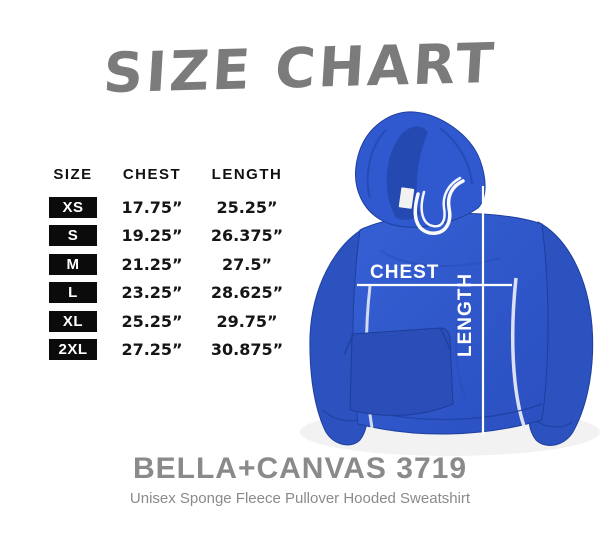  I want to click on size-badge: XL, so click(73, 321).